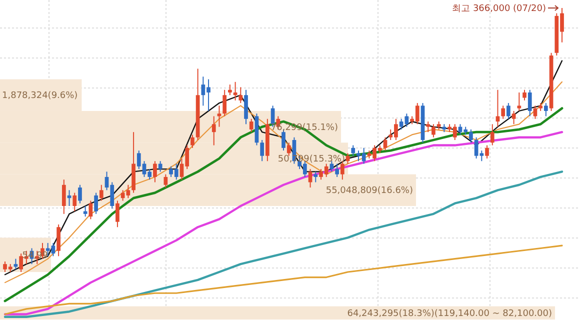 The width and height of the screenshot is (580, 320). Describe the element at coordinates (449, 313) in the screenshot. I see `band-label: 64,243,295(18.3%)(119,140.00 ~ 82,100.00)` at that location.